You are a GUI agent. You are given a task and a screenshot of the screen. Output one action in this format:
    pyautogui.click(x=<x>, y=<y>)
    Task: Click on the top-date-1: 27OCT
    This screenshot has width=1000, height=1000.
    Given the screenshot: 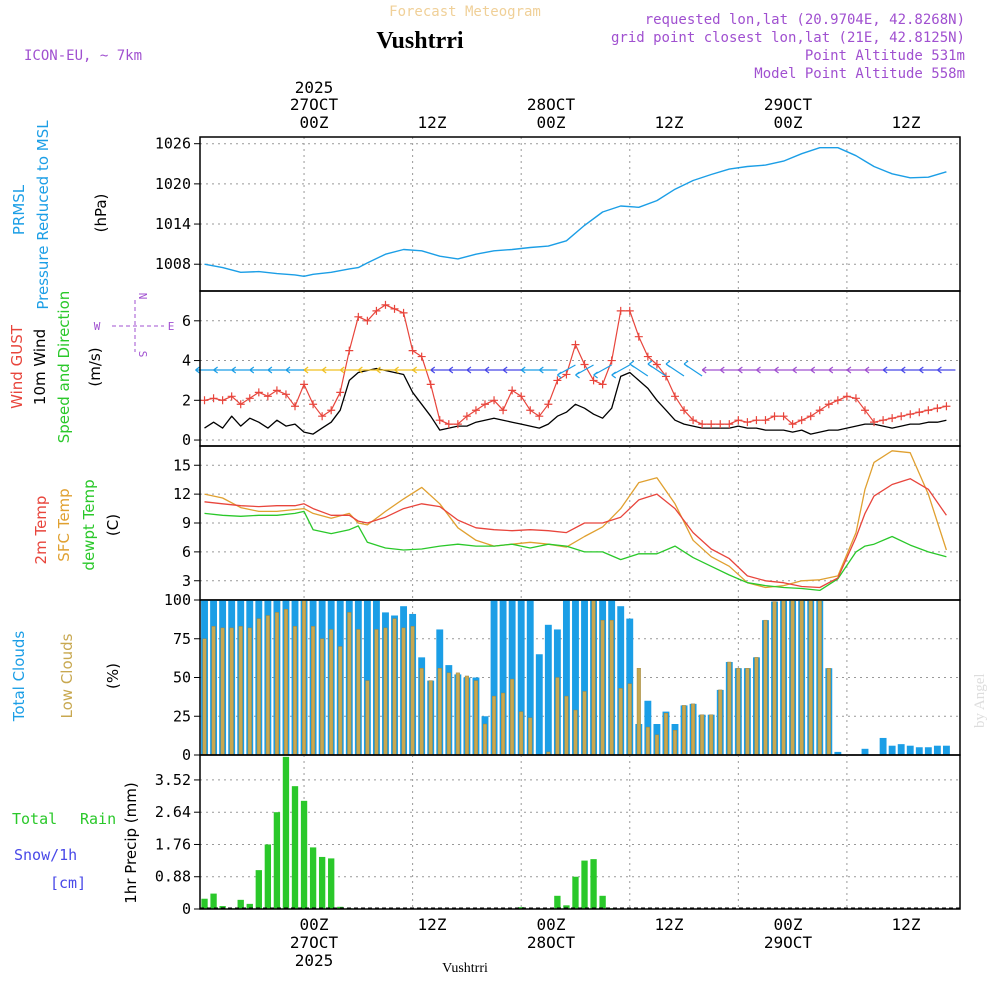 What is the action you would take?
    pyautogui.click(x=314, y=104)
    